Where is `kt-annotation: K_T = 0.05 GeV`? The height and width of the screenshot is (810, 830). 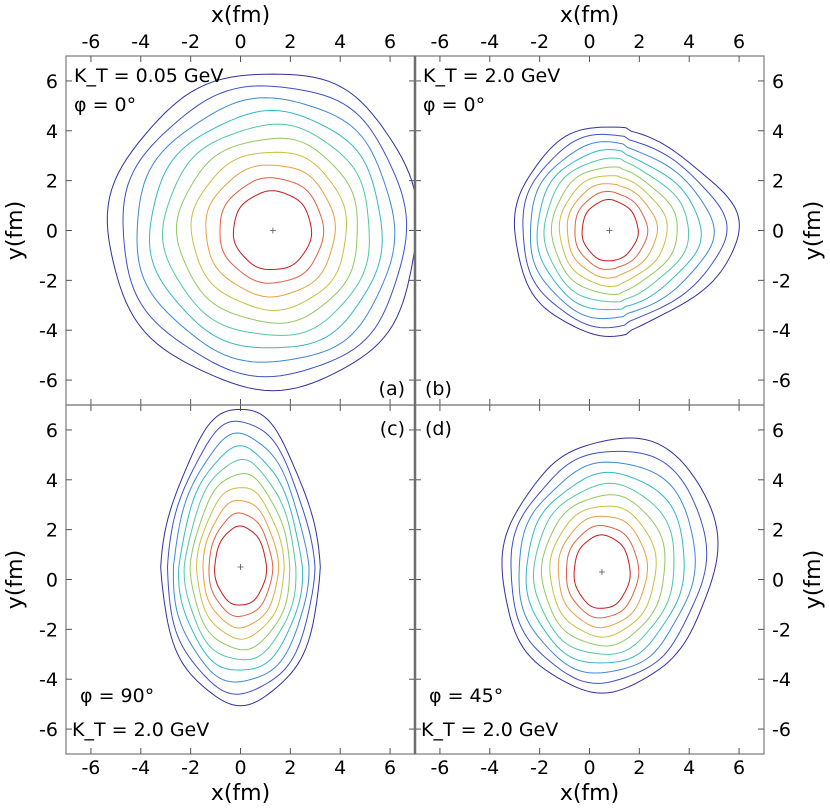 kt-annotation: K_T = 0.05 GeV is located at coordinates (148, 76).